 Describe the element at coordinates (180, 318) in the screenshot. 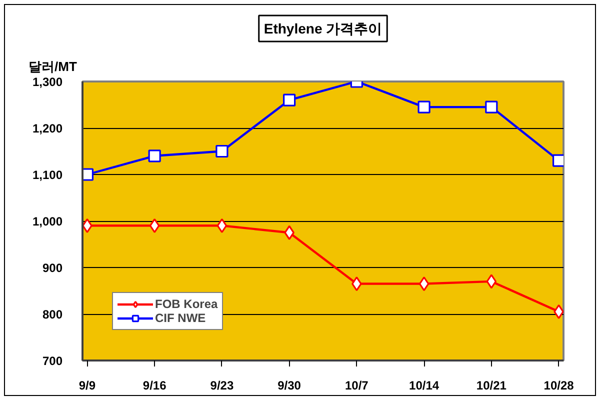

I see `legend-label: CIF NWE` at that location.